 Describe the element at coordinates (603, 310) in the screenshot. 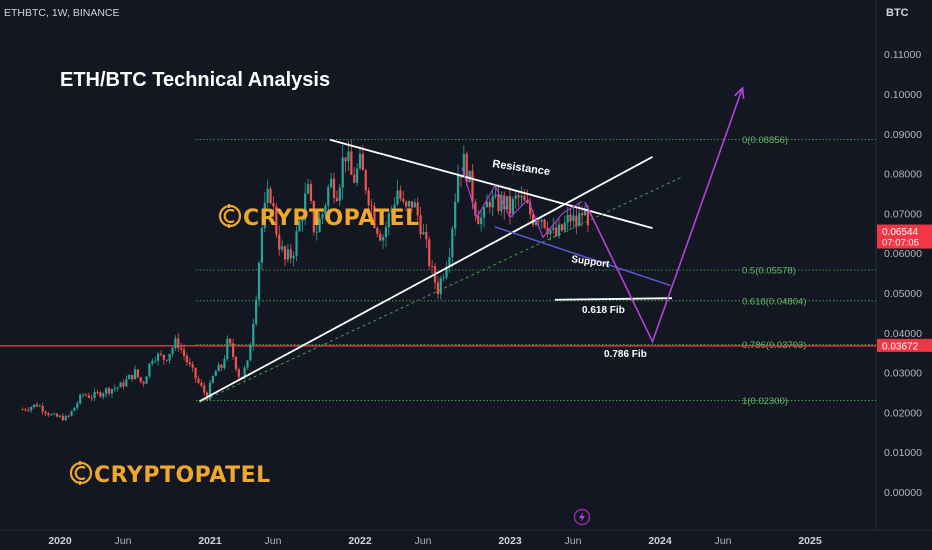

I see `fib-618-label: 0.618 Fib` at that location.